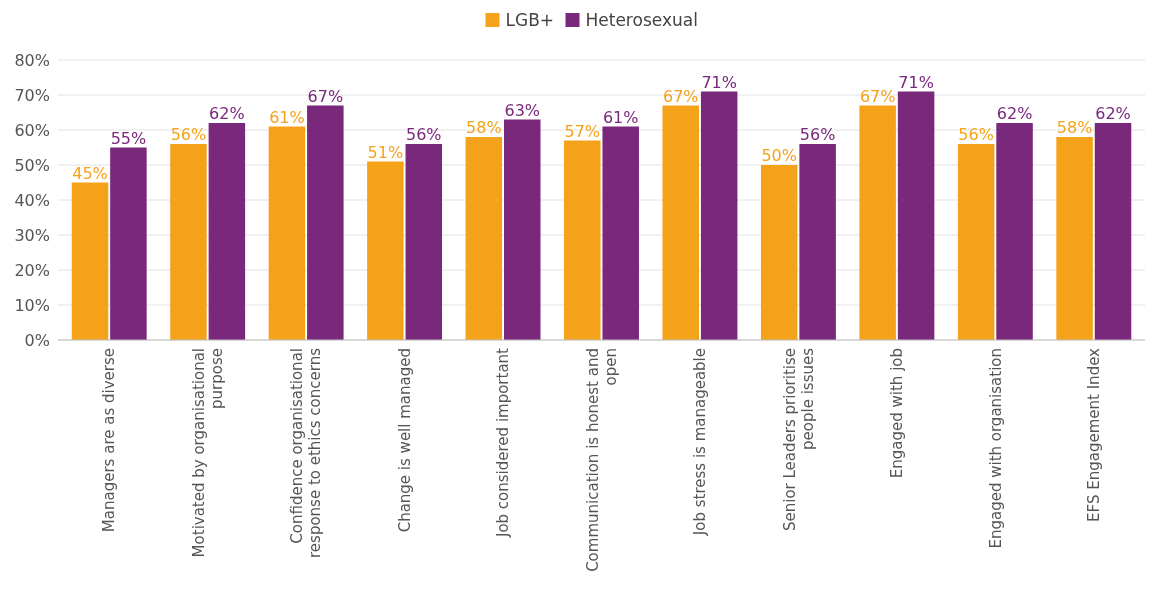 This screenshot has width=1153, height=595. Describe the element at coordinates (601, 460) in the screenshot. I see `x-tick-label: Communication is honest and open` at that location.